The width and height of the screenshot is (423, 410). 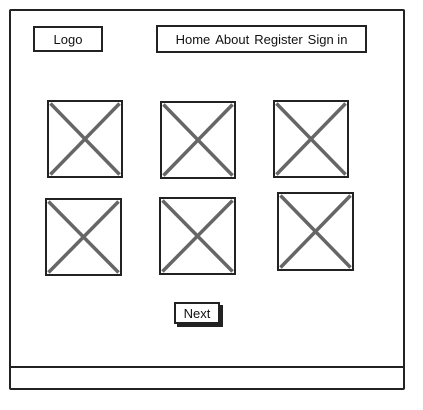 I want to click on nav-bar: Home About Register Sign in, so click(x=261, y=39).